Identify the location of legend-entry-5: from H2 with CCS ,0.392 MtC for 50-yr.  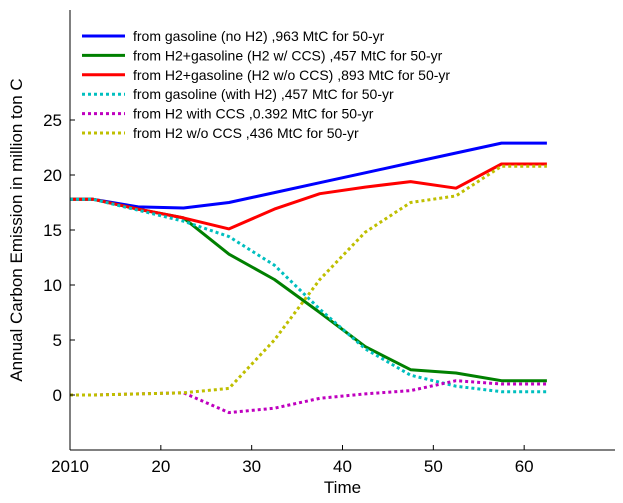
(253, 114).